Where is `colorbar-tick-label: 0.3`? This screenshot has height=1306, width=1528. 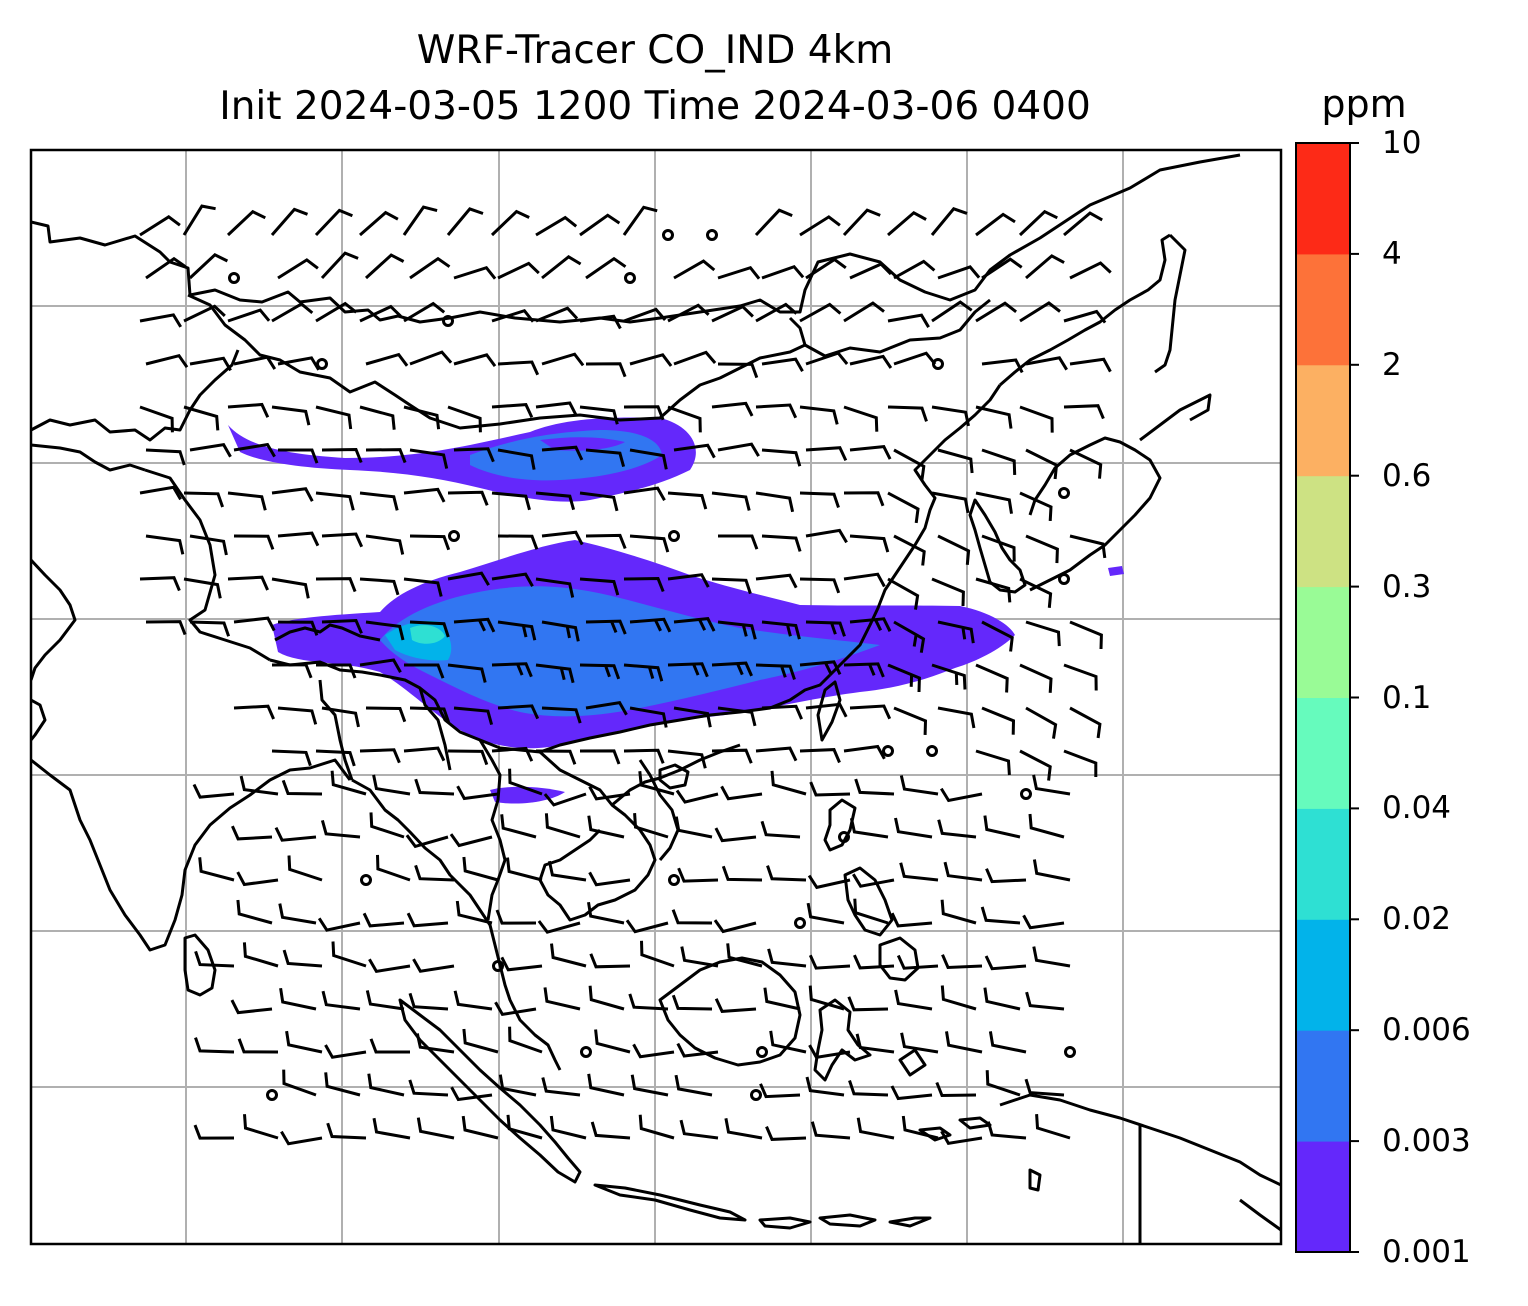
colorbar-tick-label: 0.3 is located at coordinates (1407, 586).